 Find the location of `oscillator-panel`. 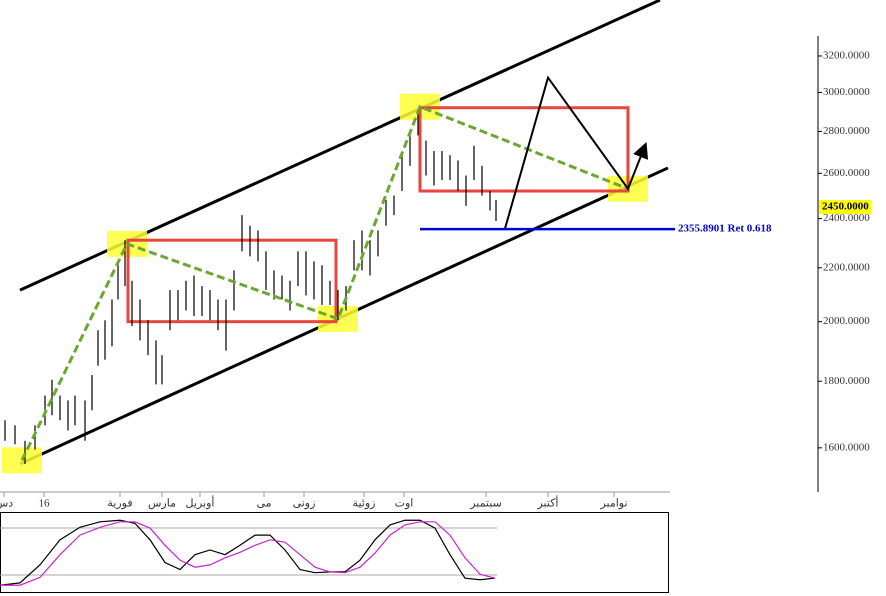

oscillator-panel is located at coordinates (334, 552).